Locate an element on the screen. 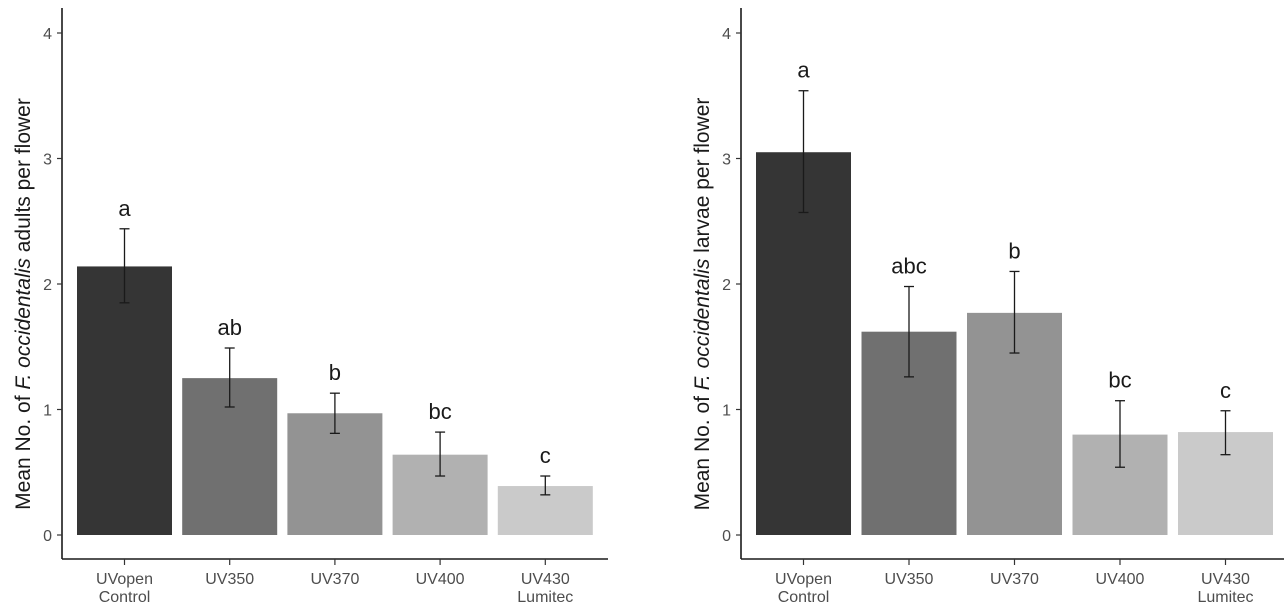  significance-letter: abc is located at coordinates (908, 266).